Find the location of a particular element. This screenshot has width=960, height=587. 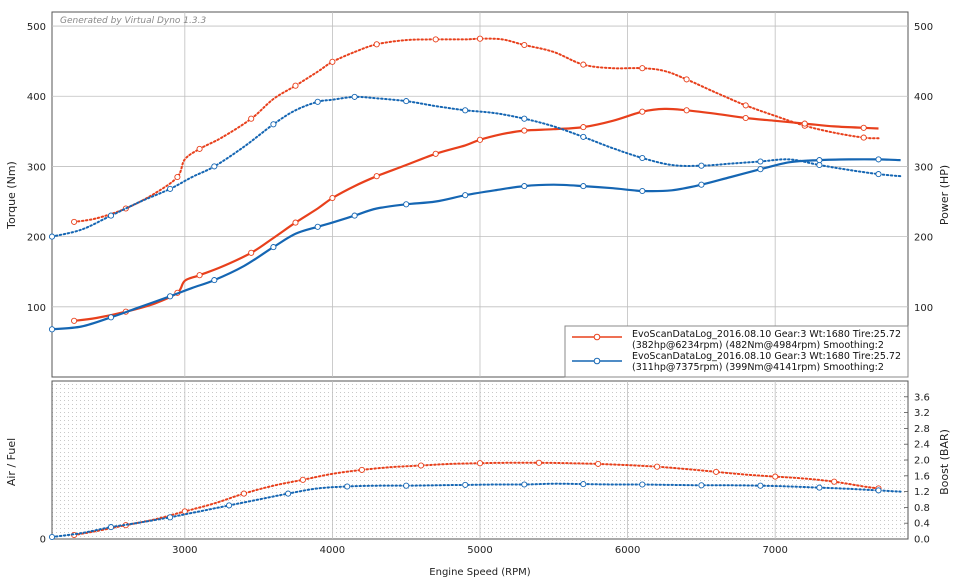

afr-tick-label: 0 is located at coordinates (43, 540).